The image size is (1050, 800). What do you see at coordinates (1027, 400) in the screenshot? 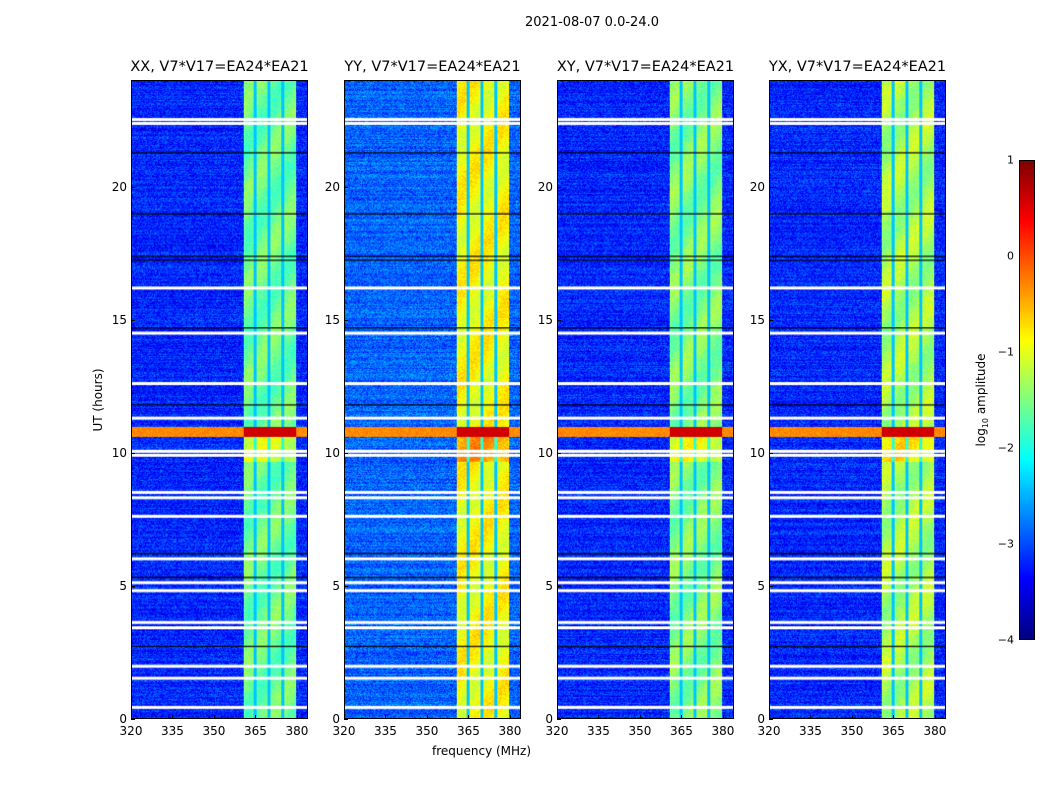
I see `colorbar` at bounding box center [1027, 400].